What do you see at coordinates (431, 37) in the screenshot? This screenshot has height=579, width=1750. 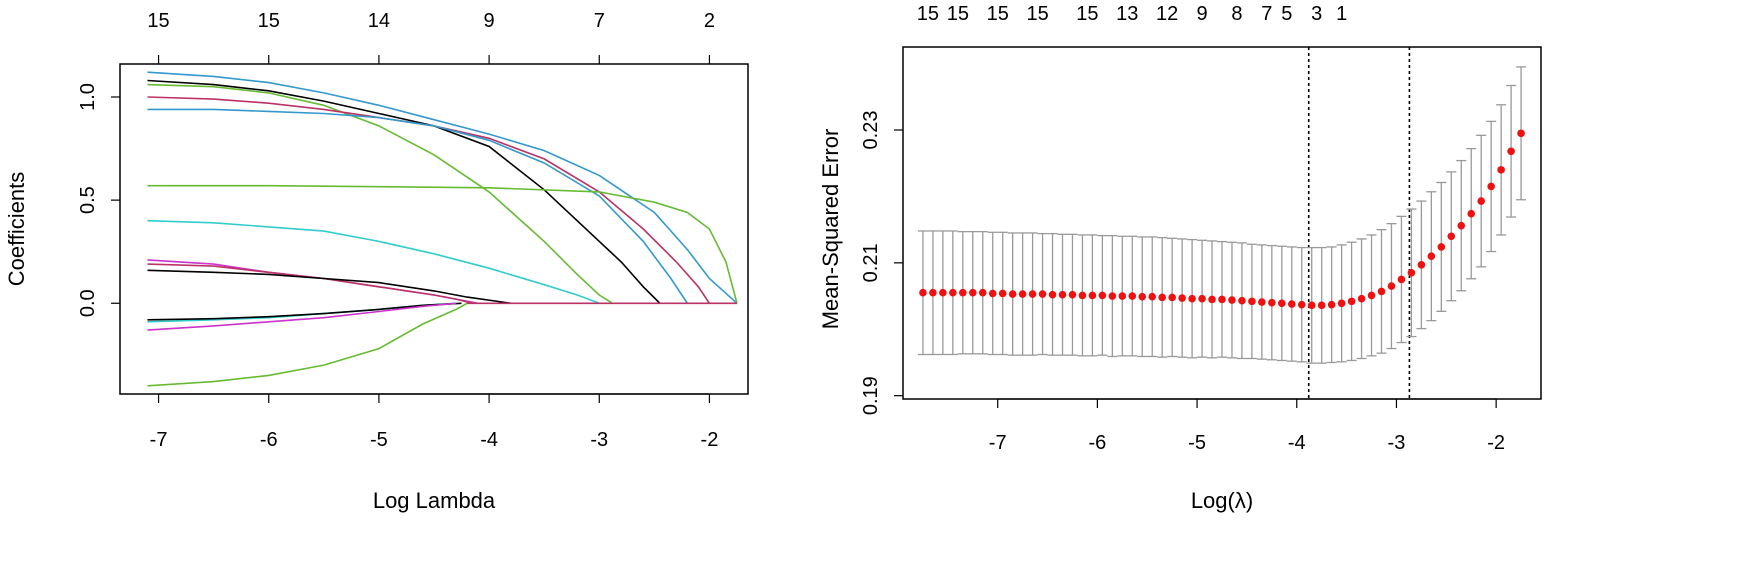 I see `left-top-axis: 15 15 14 9 7 2` at bounding box center [431, 37].